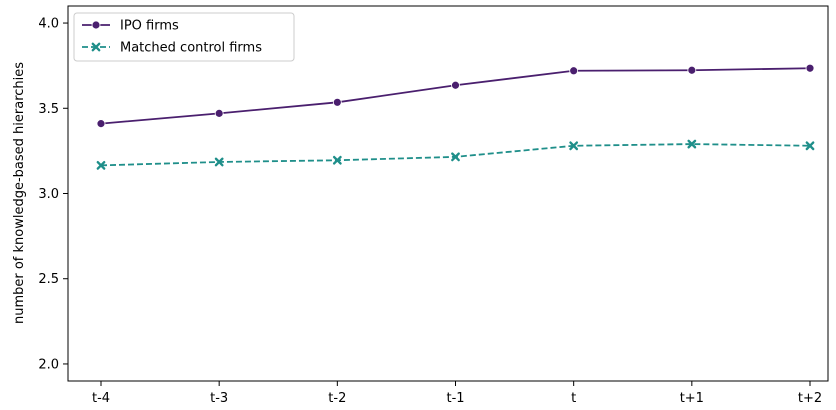 The width and height of the screenshot is (836, 410). Describe the element at coordinates (19, 193) in the screenshot. I see `y-axis-title: number of knowledge-based hierarchies` at that location.